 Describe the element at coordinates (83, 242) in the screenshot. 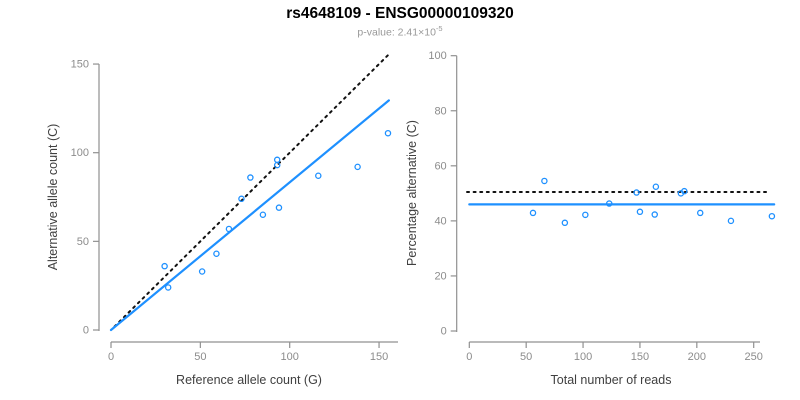

I see `y-tick-label: 50` at that location.